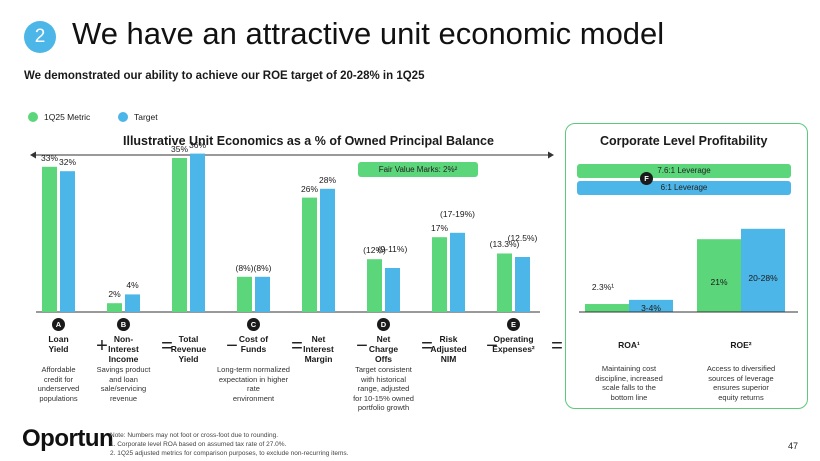 The width and height of the screenshot is (820, 461). Describe the element at coordinates (504, 282) in the screenshot. I see `bar-metric-operating_expenses` at that location.